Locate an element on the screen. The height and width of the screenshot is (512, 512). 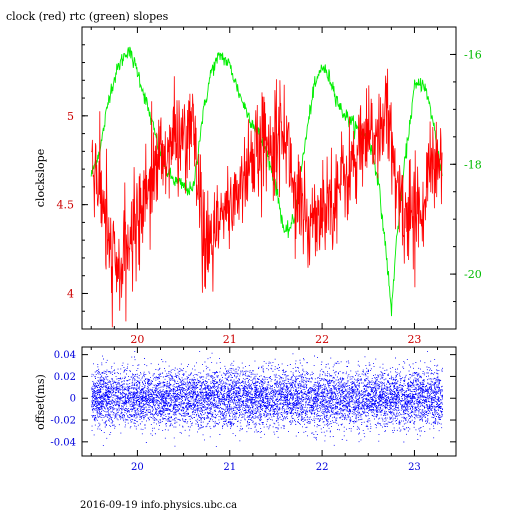
offset-series-layer is located at coordinates (267, 398).